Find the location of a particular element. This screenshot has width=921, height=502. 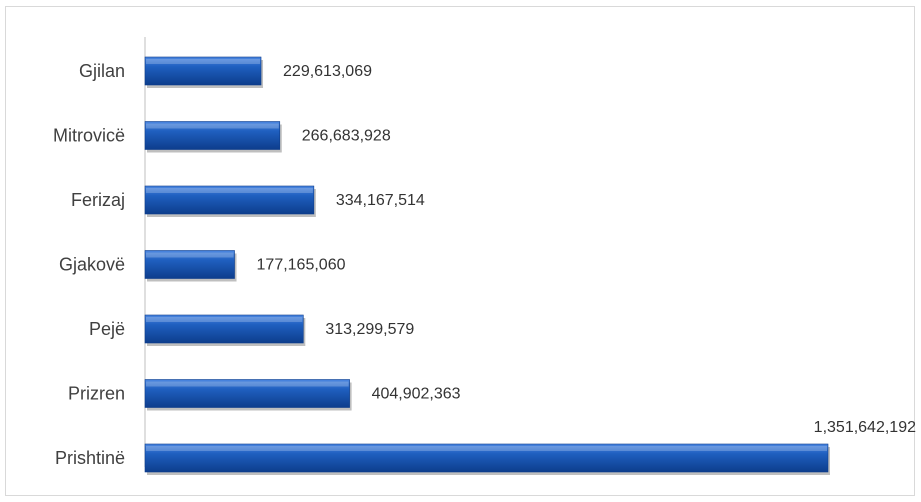

bar-ferizaj is located at coordinates (229, 200).